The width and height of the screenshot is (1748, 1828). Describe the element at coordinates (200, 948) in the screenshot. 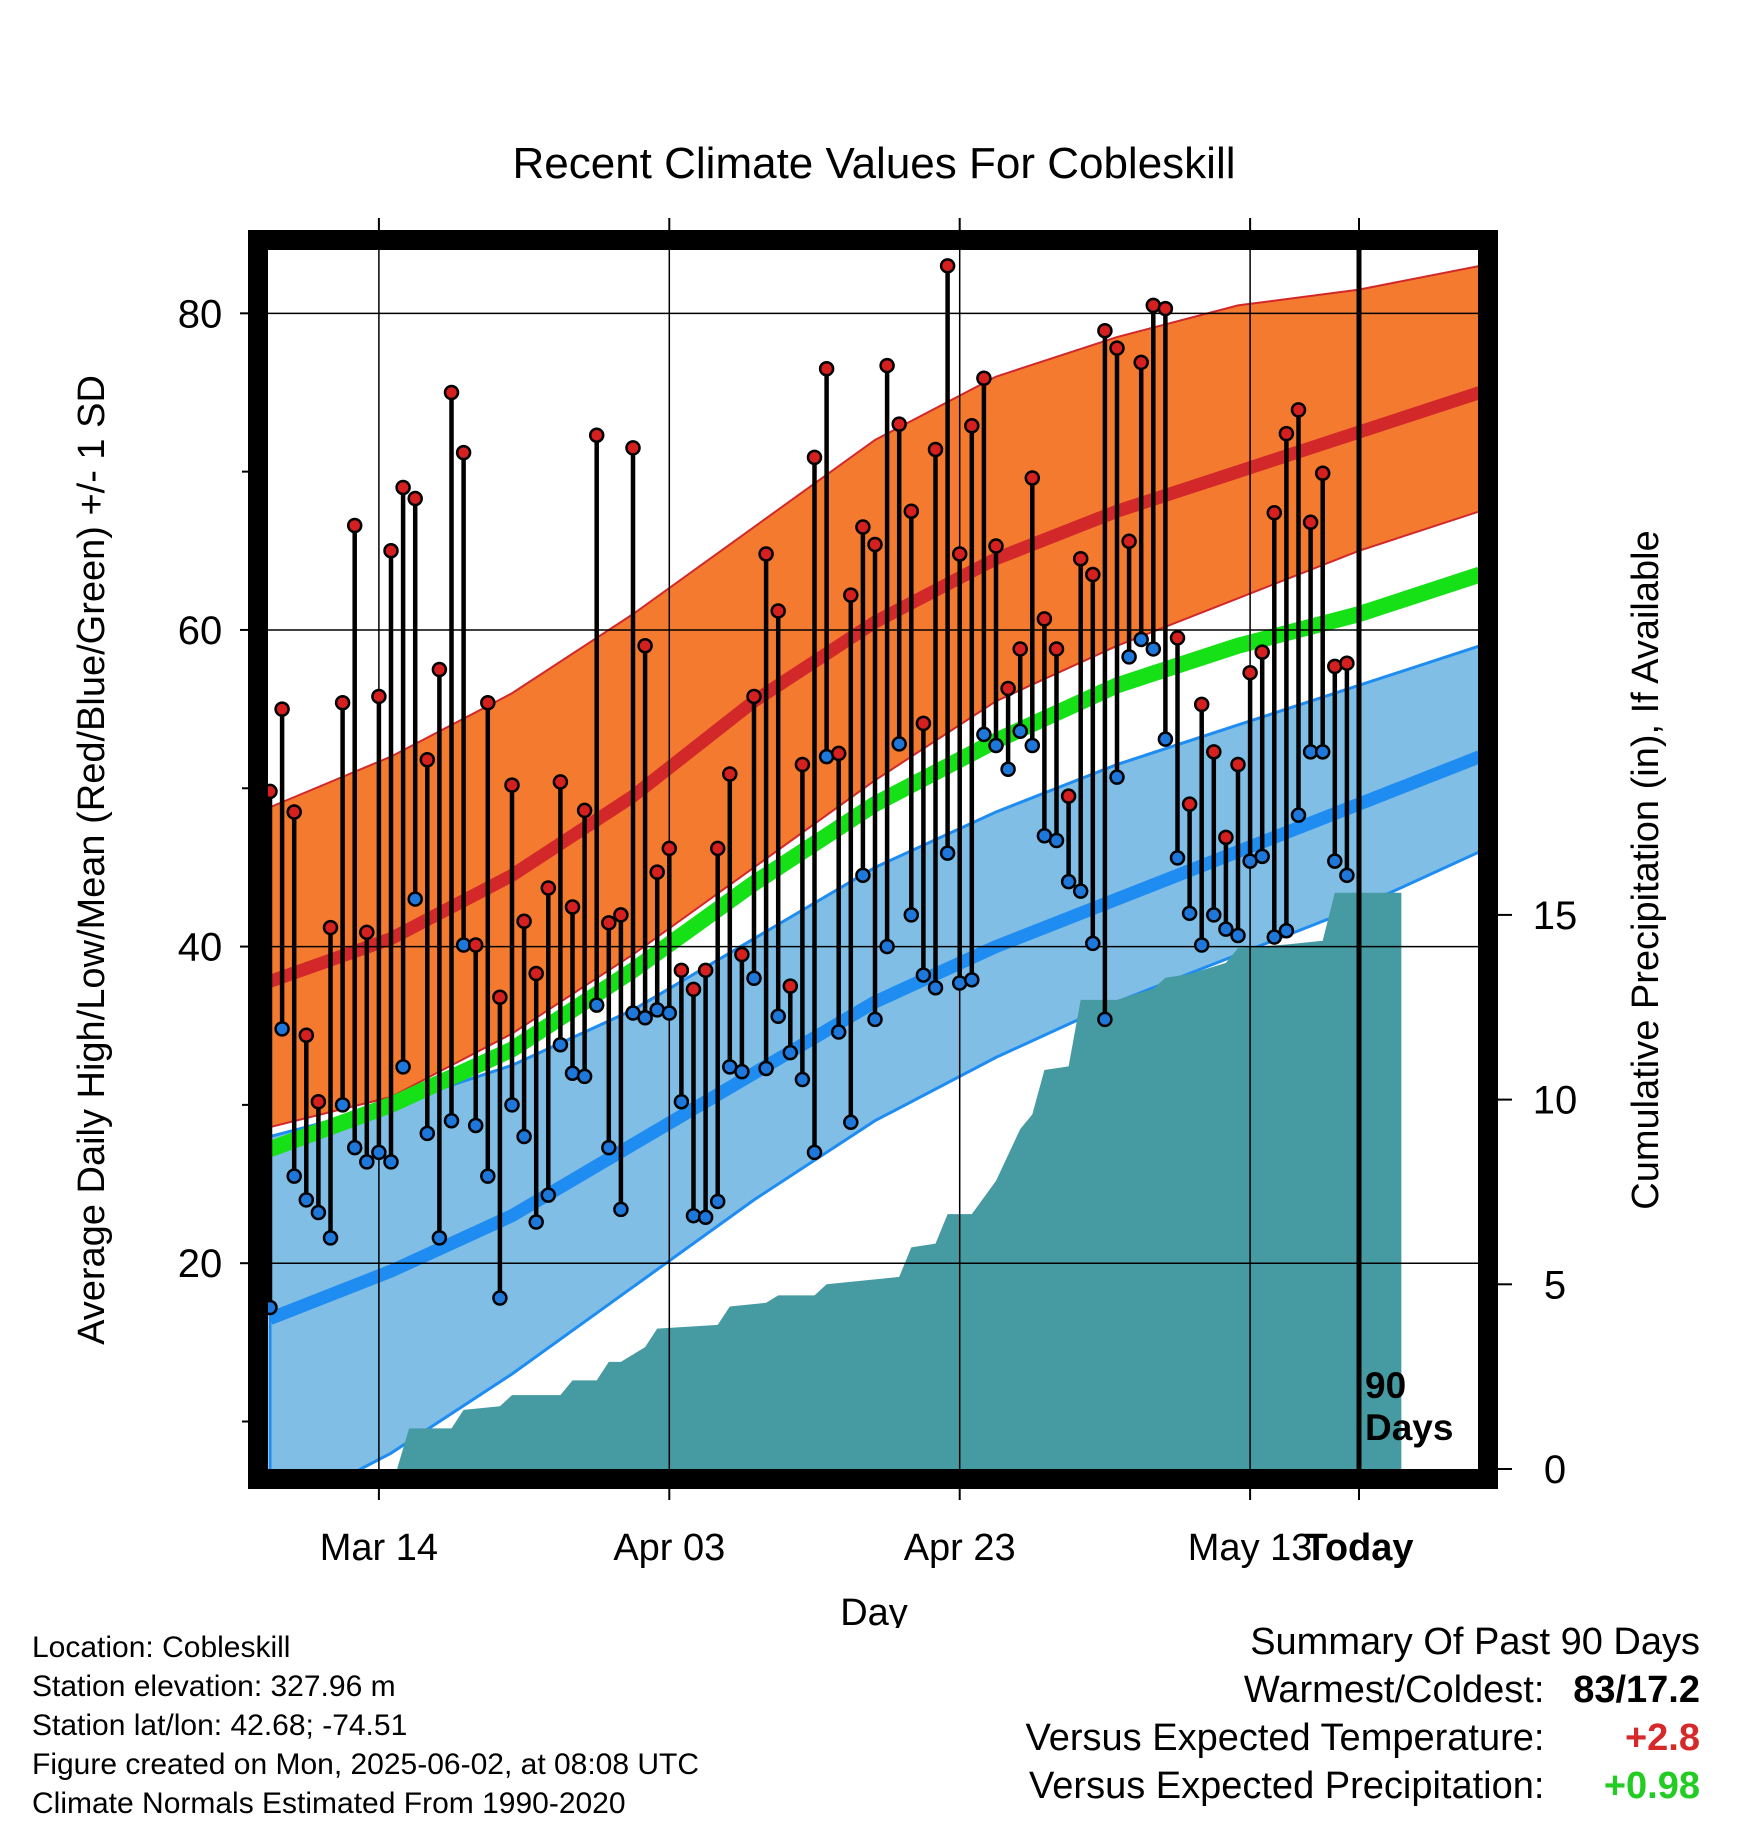

I see `y-tick-label: 40` at that location.